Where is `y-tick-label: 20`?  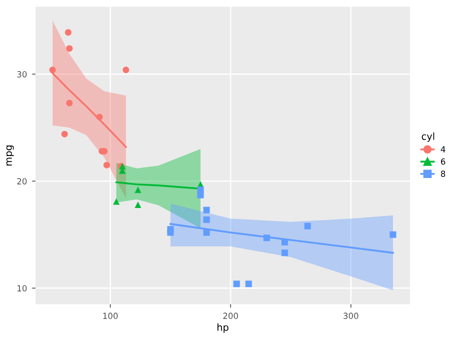
y-tick-label: 20 is located at coordinates (22, 181).